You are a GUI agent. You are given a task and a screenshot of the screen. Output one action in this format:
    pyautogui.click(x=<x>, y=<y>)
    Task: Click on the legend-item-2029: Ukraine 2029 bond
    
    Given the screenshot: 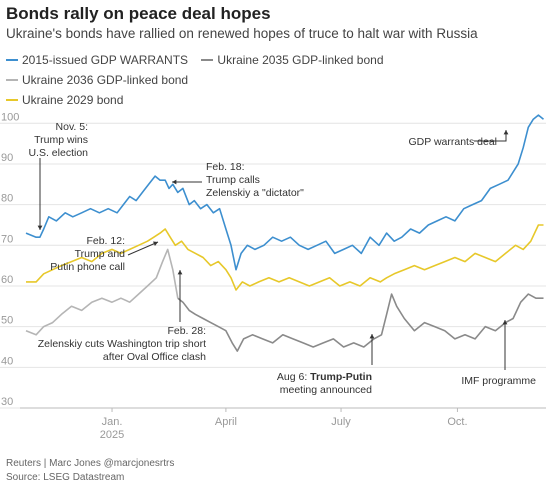 What is the action you would take?
    pyautogui.click(x=64, y=100)
    